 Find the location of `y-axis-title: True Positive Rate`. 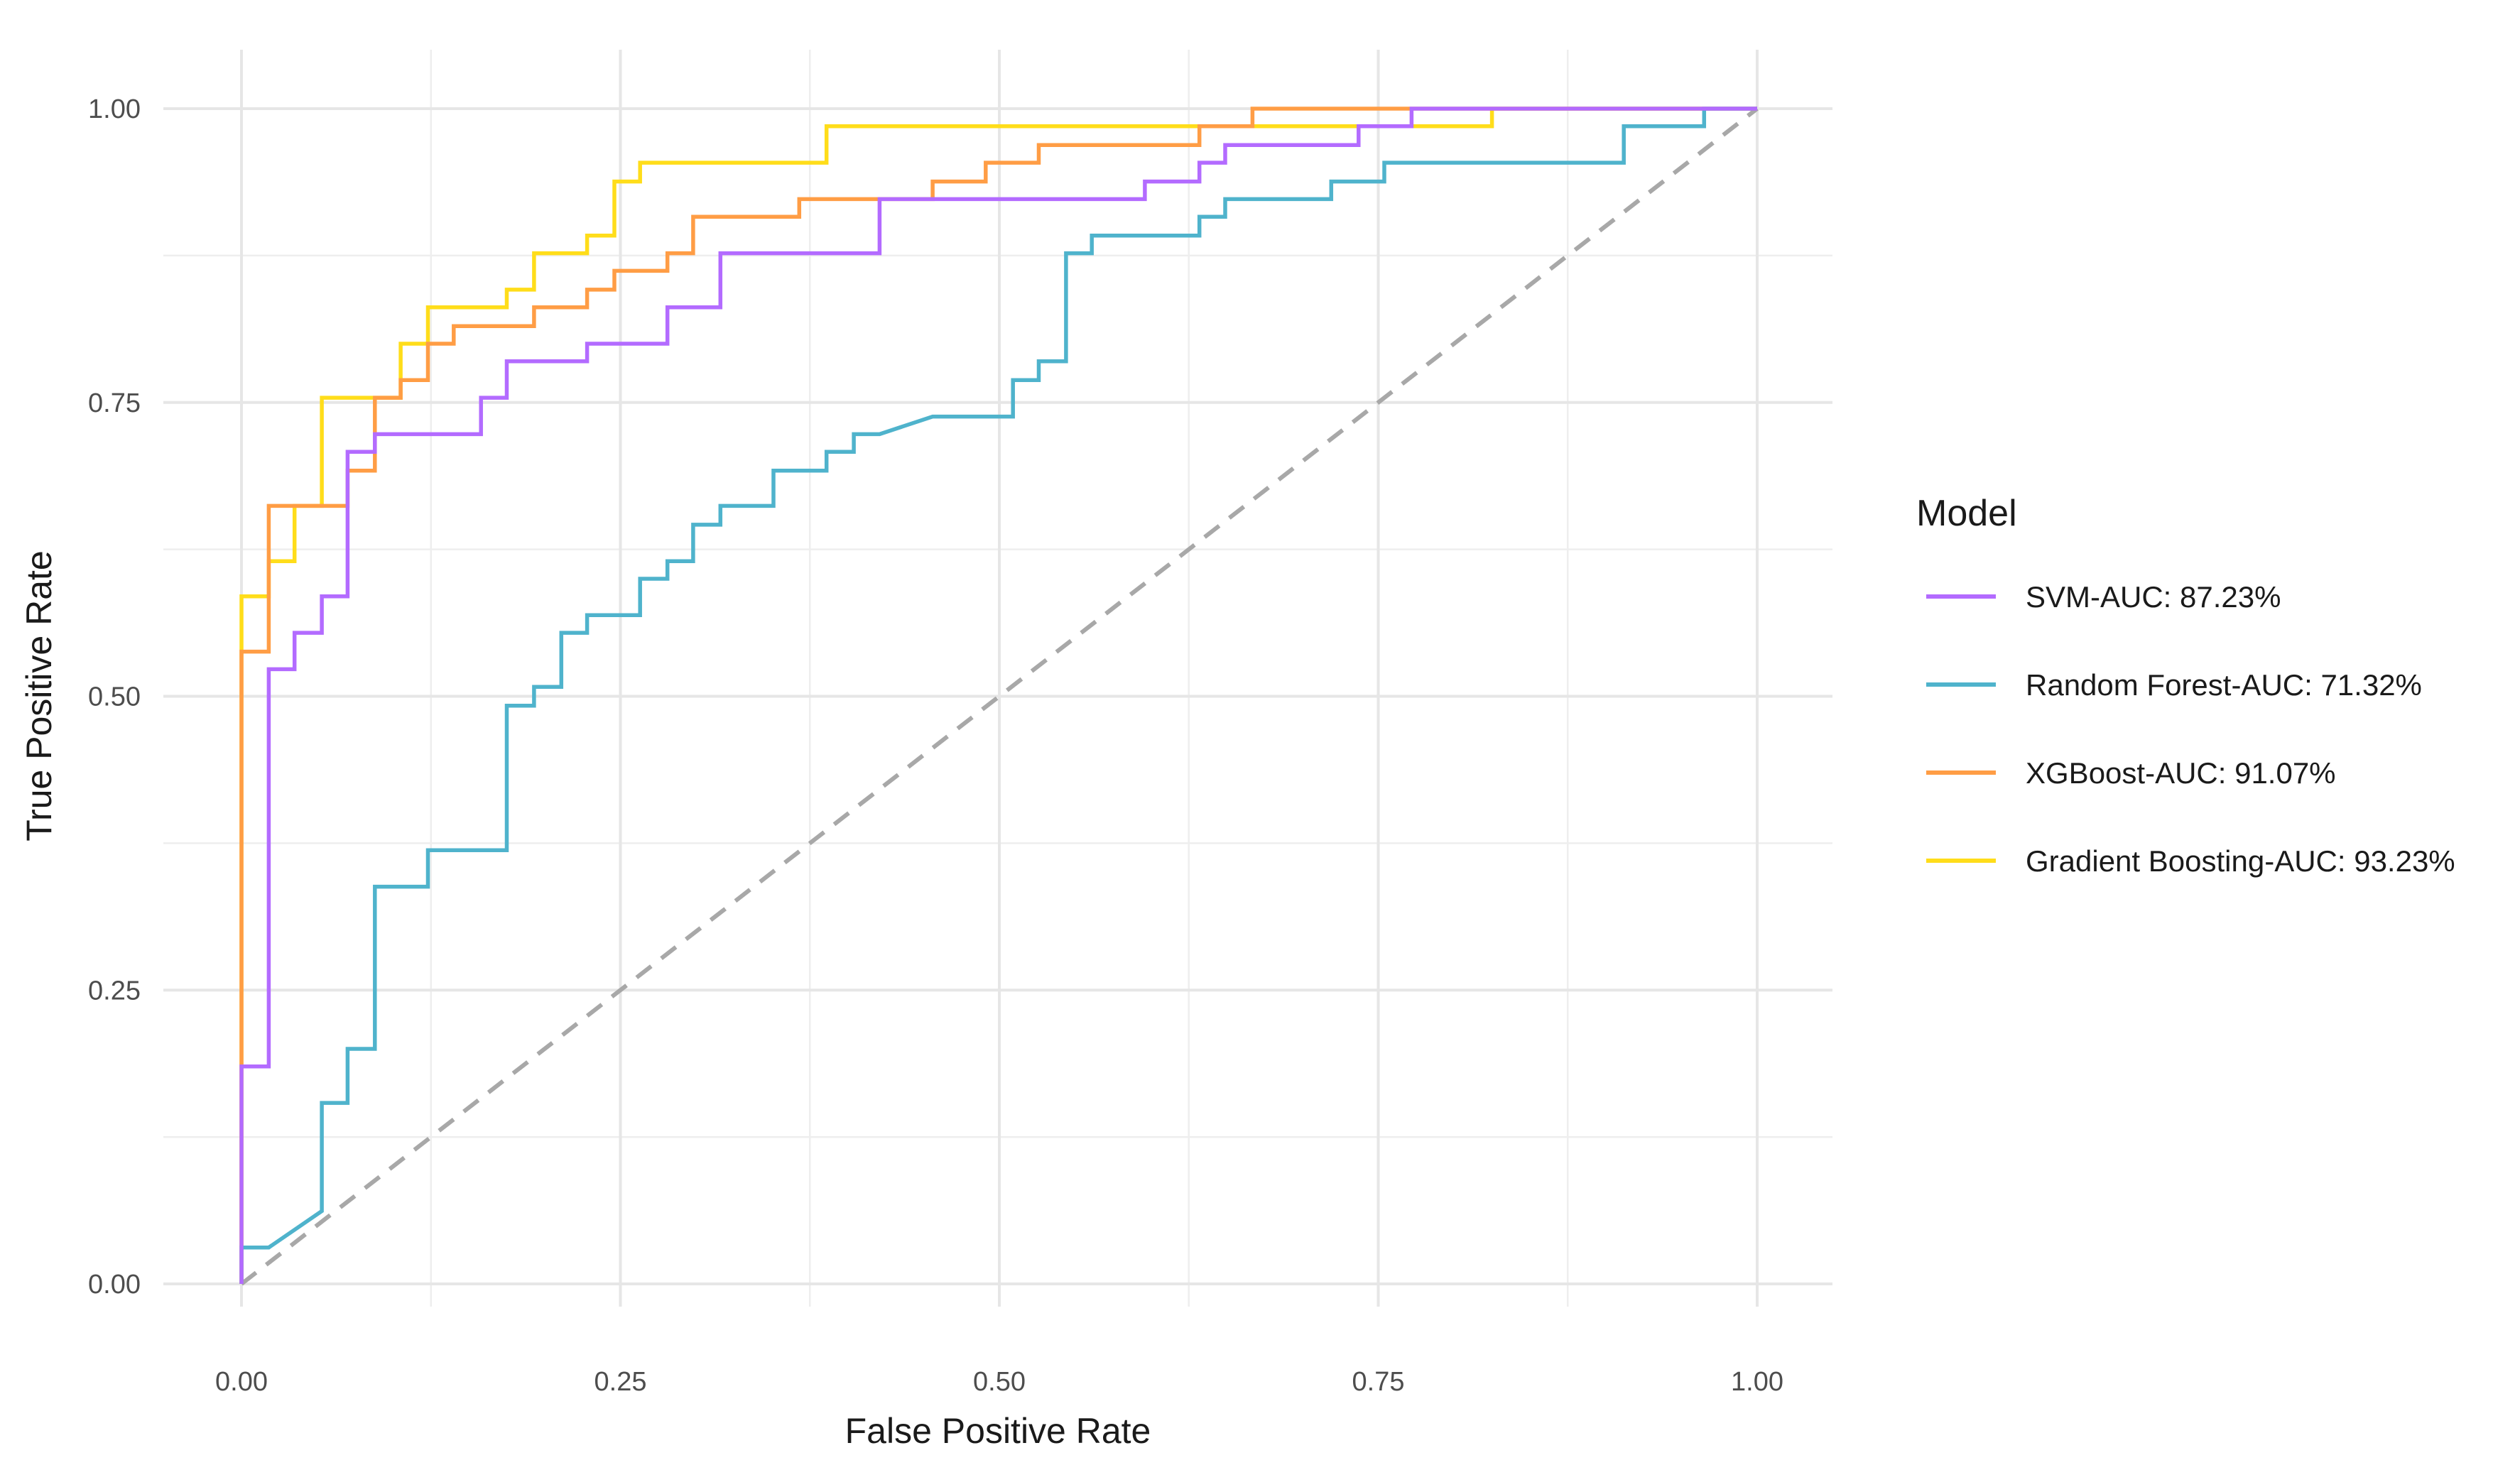

y-axis-title: True Positive Rate is located at coordinates (39, 695).